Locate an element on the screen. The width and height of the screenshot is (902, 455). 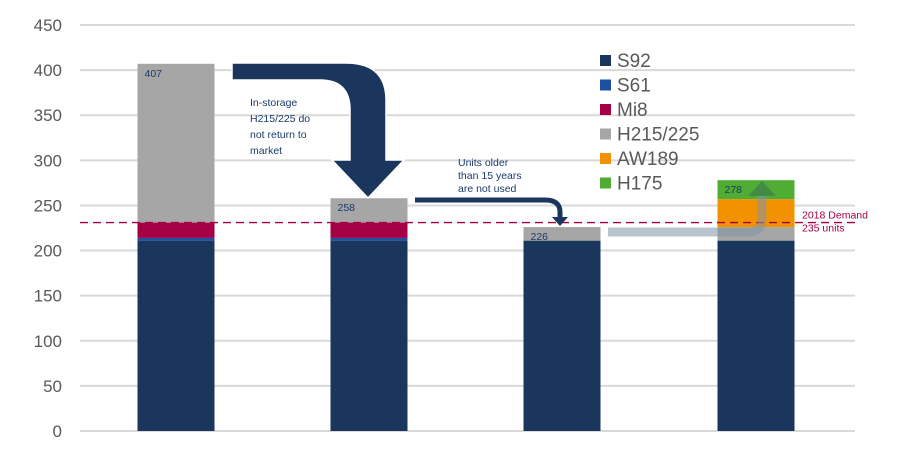
y-tick-label: 0 is located at coordinates (57, 431).